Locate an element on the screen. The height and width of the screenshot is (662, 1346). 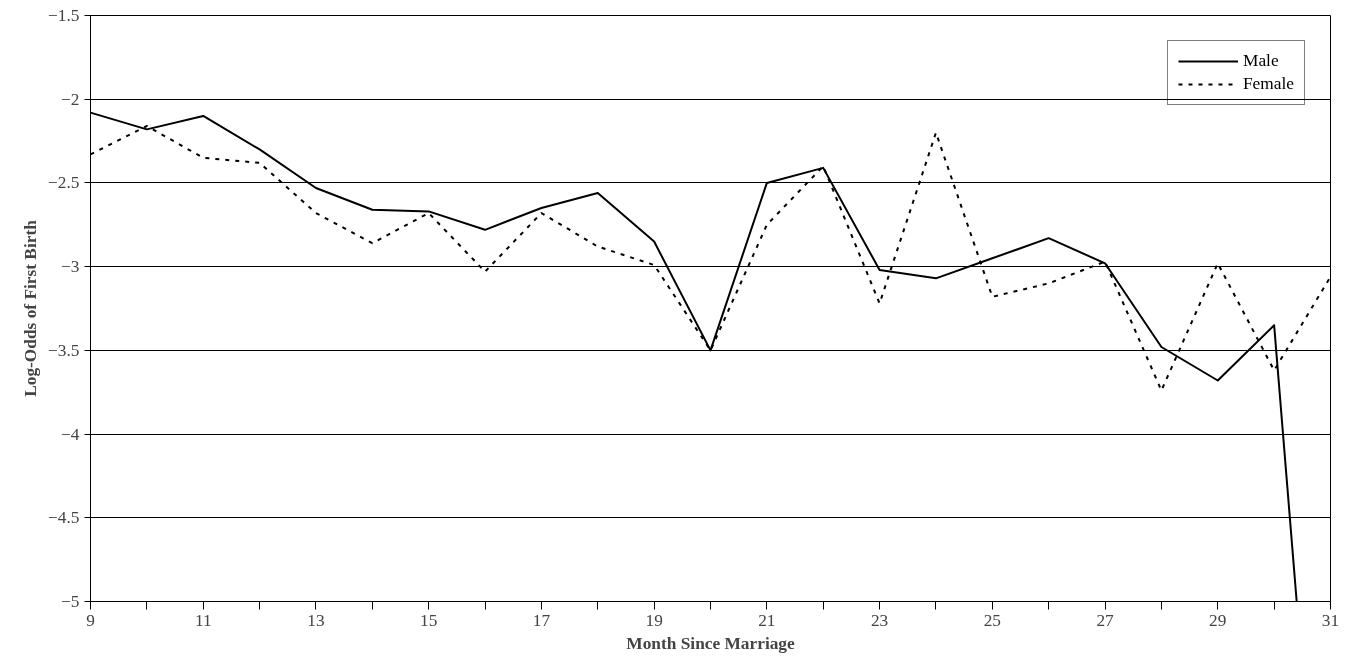
y-tick-label: −1.5 is located at coordinates (64, 15).